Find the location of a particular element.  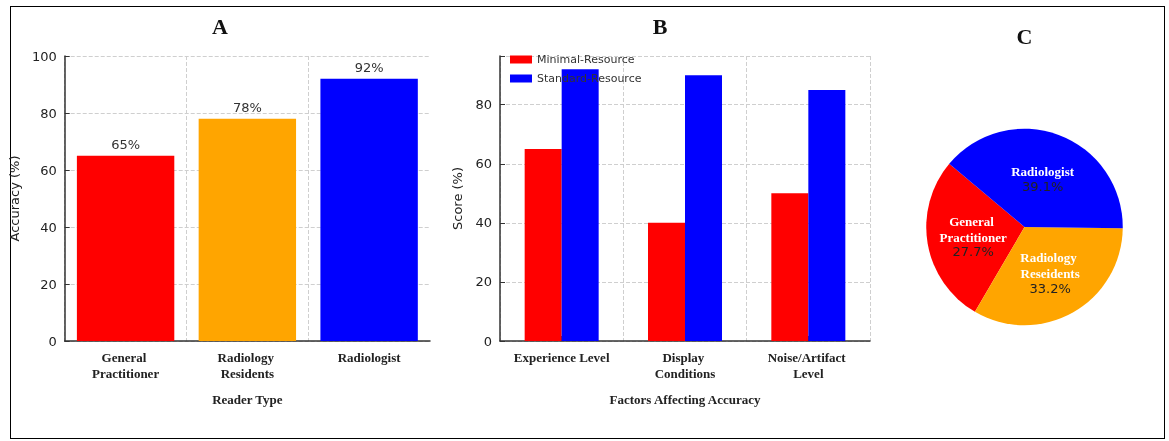

x-tick-label: Radiologist is located at coordinates (369, 357).